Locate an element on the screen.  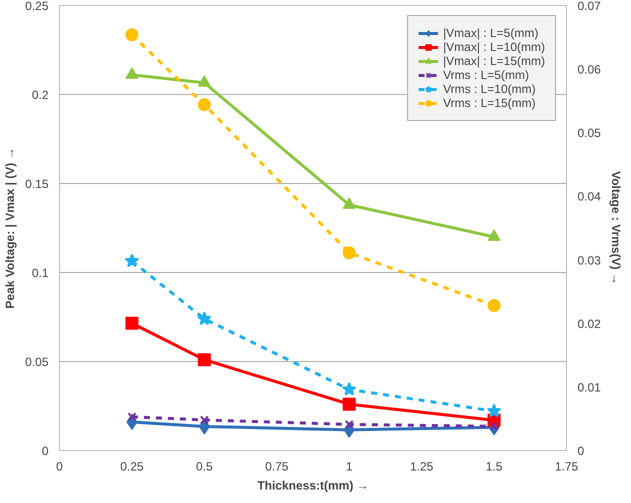
y2-tick-label: 0.02 is located at coordinates (590, 323).